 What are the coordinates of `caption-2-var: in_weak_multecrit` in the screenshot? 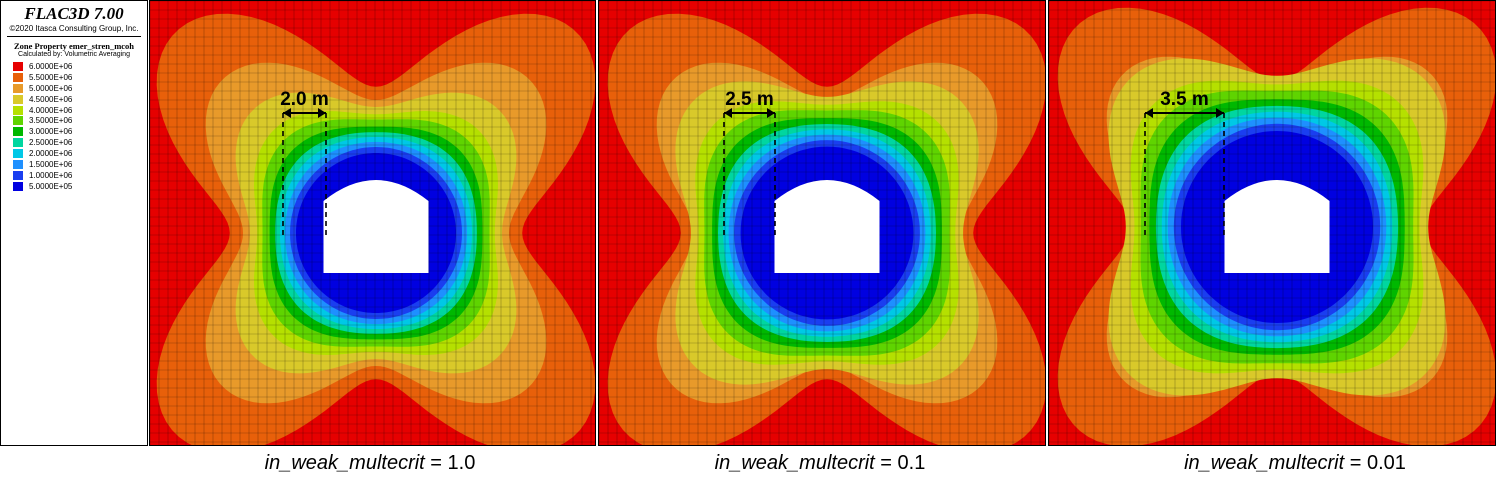 It's located at (794, 463).